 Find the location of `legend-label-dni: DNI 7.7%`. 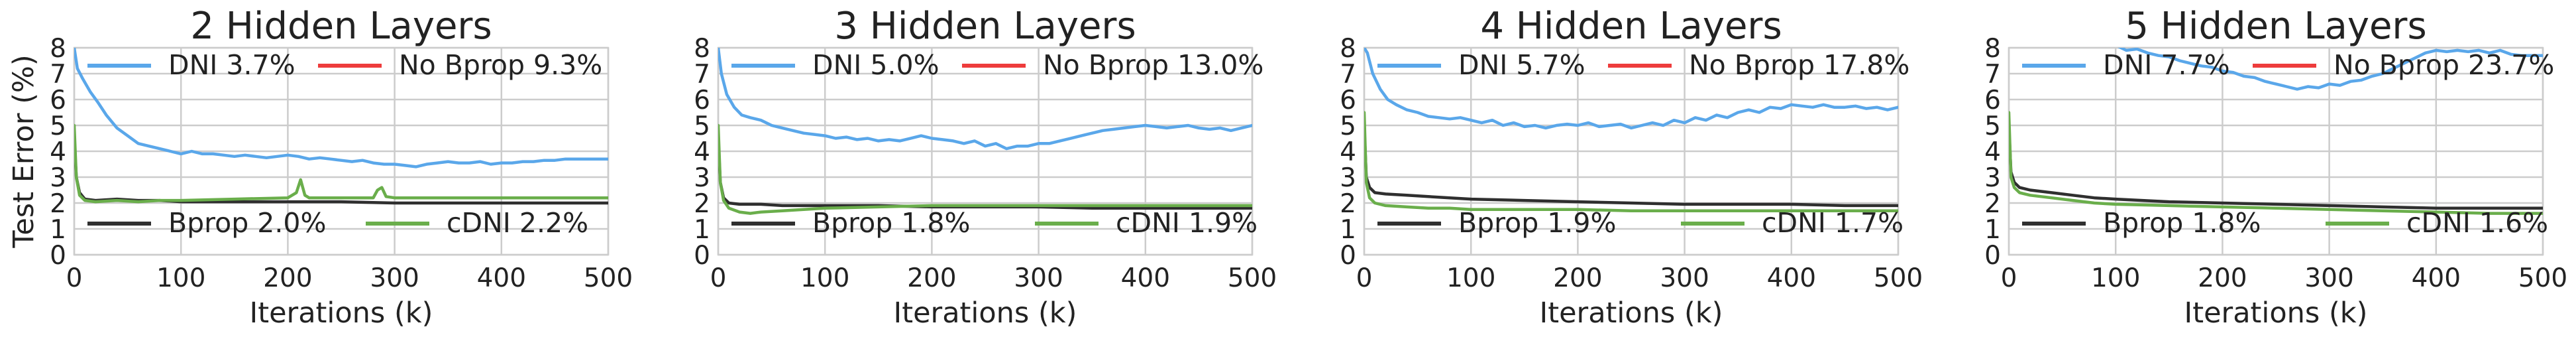

legend-label-dni: DNI 7.7% is located at coordinates (2166, 65).